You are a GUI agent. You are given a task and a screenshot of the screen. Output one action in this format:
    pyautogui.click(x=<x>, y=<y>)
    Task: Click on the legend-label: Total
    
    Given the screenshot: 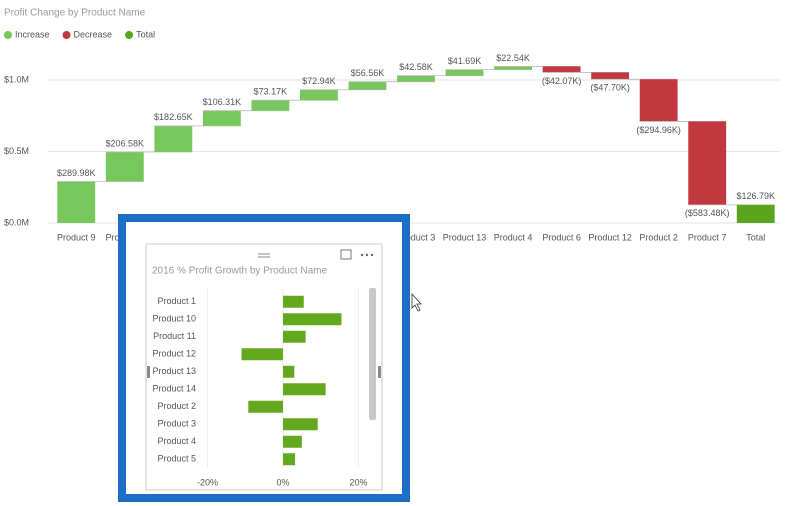 What is the action you would take?
    pyautogui.click(x=145, y=34)
    